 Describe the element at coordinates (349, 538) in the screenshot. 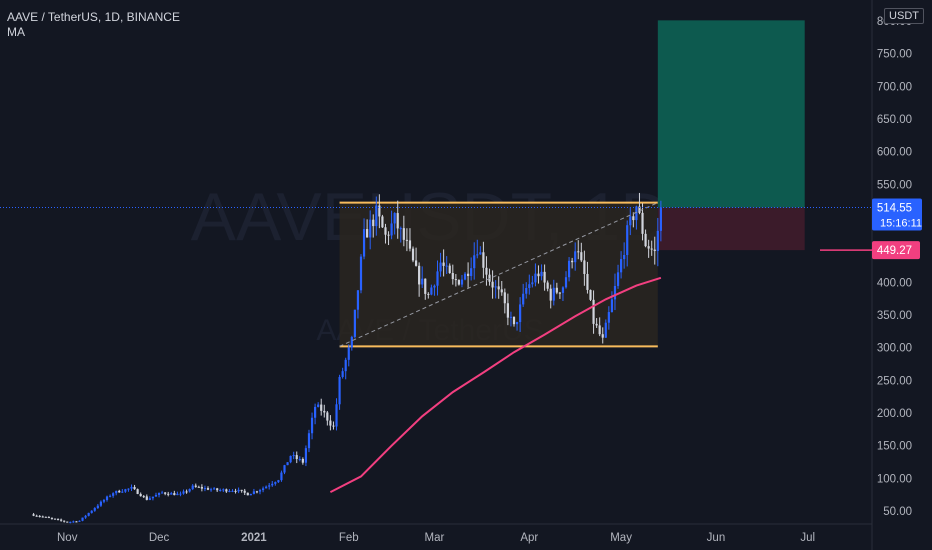

I see `time-tick-label: Feb` at that location.